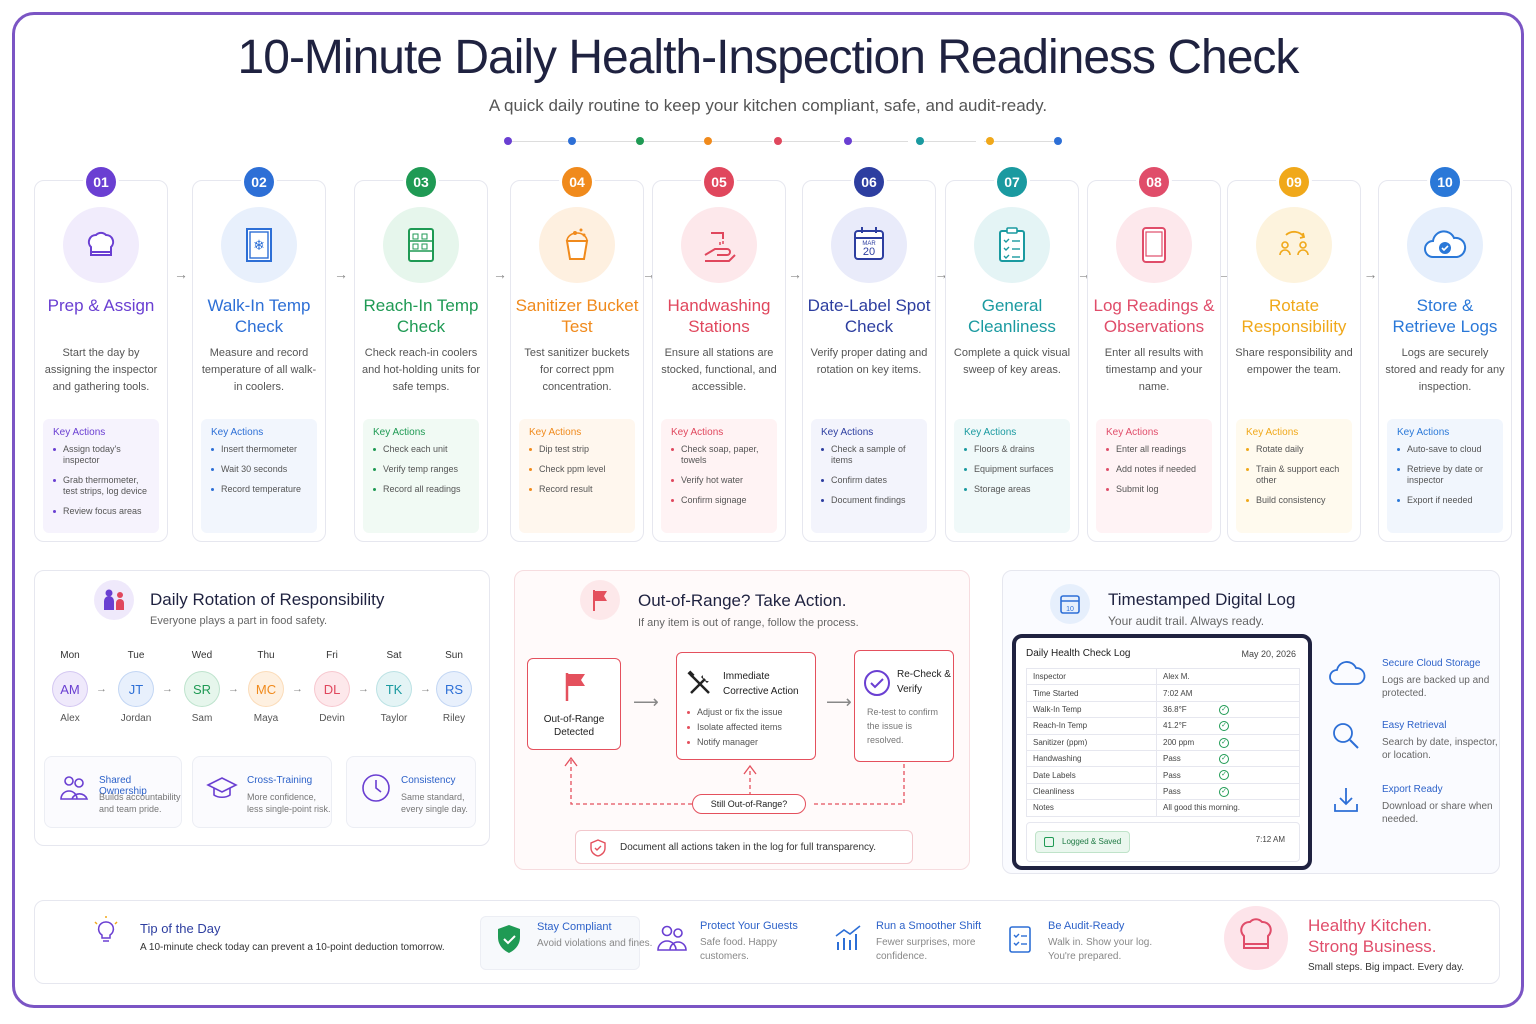  I want to click on person-name: Alex, so click(70, 718).